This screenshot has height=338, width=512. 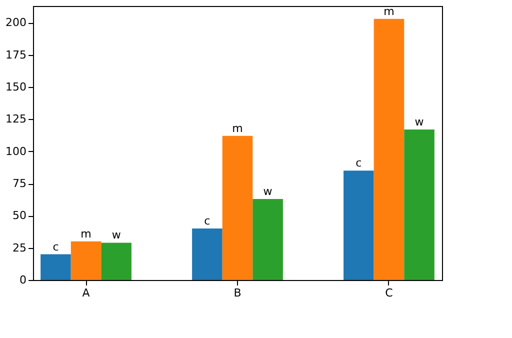 What do you see at coordinates (116, 235) in the screenshot?
I see `series-label: w` at bounding box center [116, 235].